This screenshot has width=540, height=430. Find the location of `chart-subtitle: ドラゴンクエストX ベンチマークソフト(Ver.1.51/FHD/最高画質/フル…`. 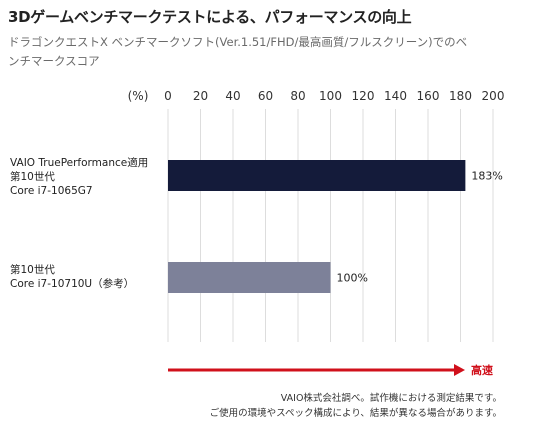

chart-subtitle: ドラゴンクエストX ベンチマークソフト(Ver.1.51/FHD/最高画質/フル… is located at coordinates (238, 51).